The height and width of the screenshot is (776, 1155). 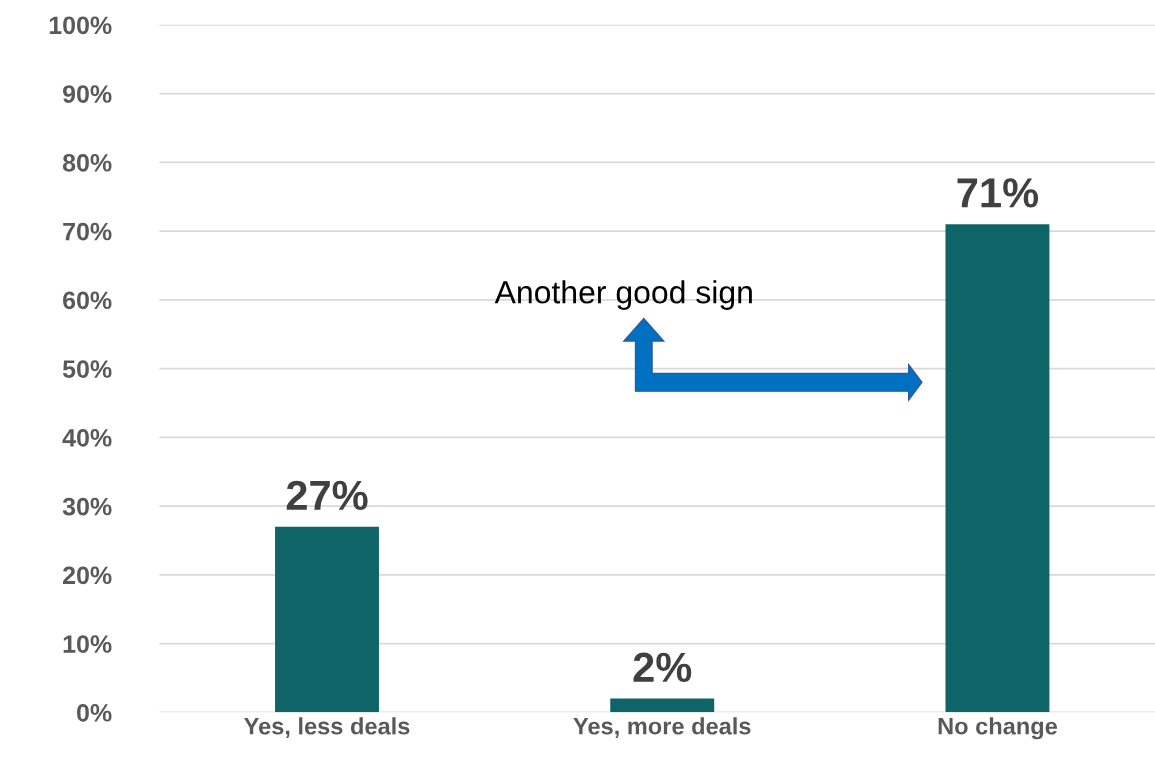 What do you see at coordinates (327, 495) in the screenshot?
I see `data-label: 27%` at bounding box center [327, 495].